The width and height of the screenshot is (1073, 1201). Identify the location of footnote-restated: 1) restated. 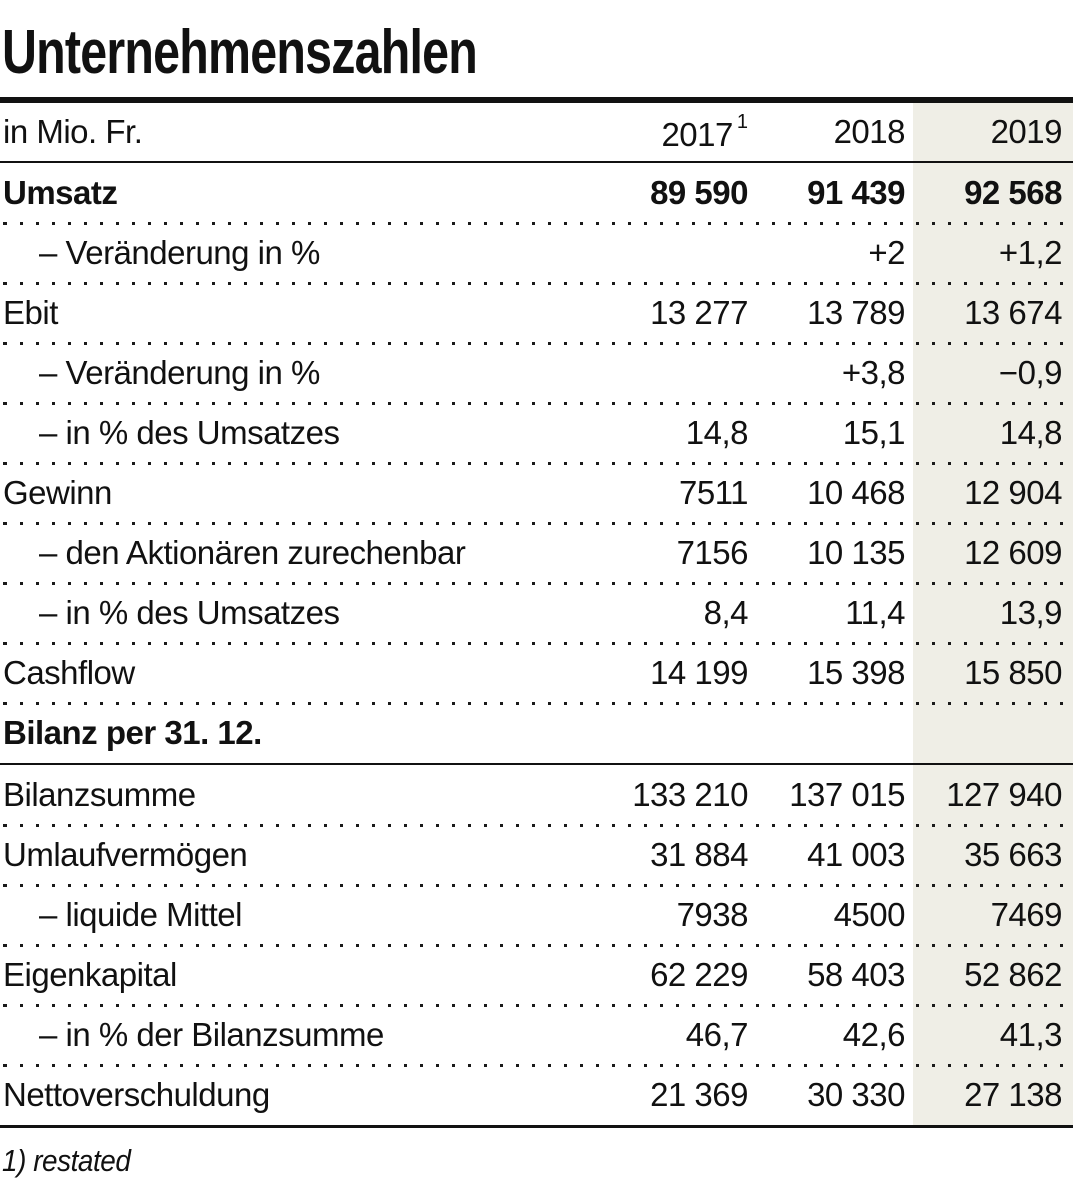
(66, 1160).